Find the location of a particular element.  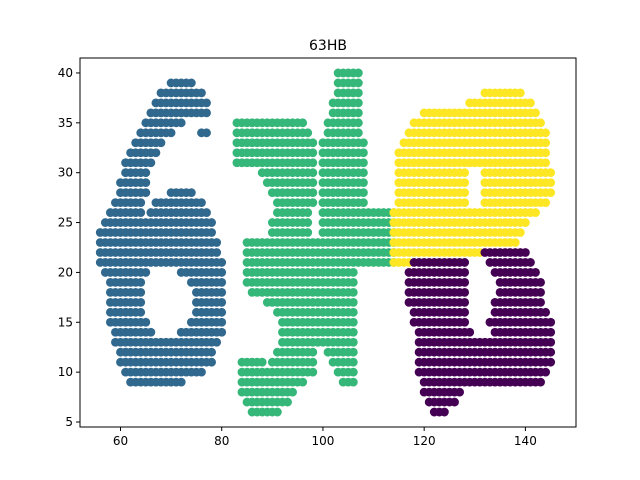

y-tick-label: 30 is located at coordinates (65, 173).